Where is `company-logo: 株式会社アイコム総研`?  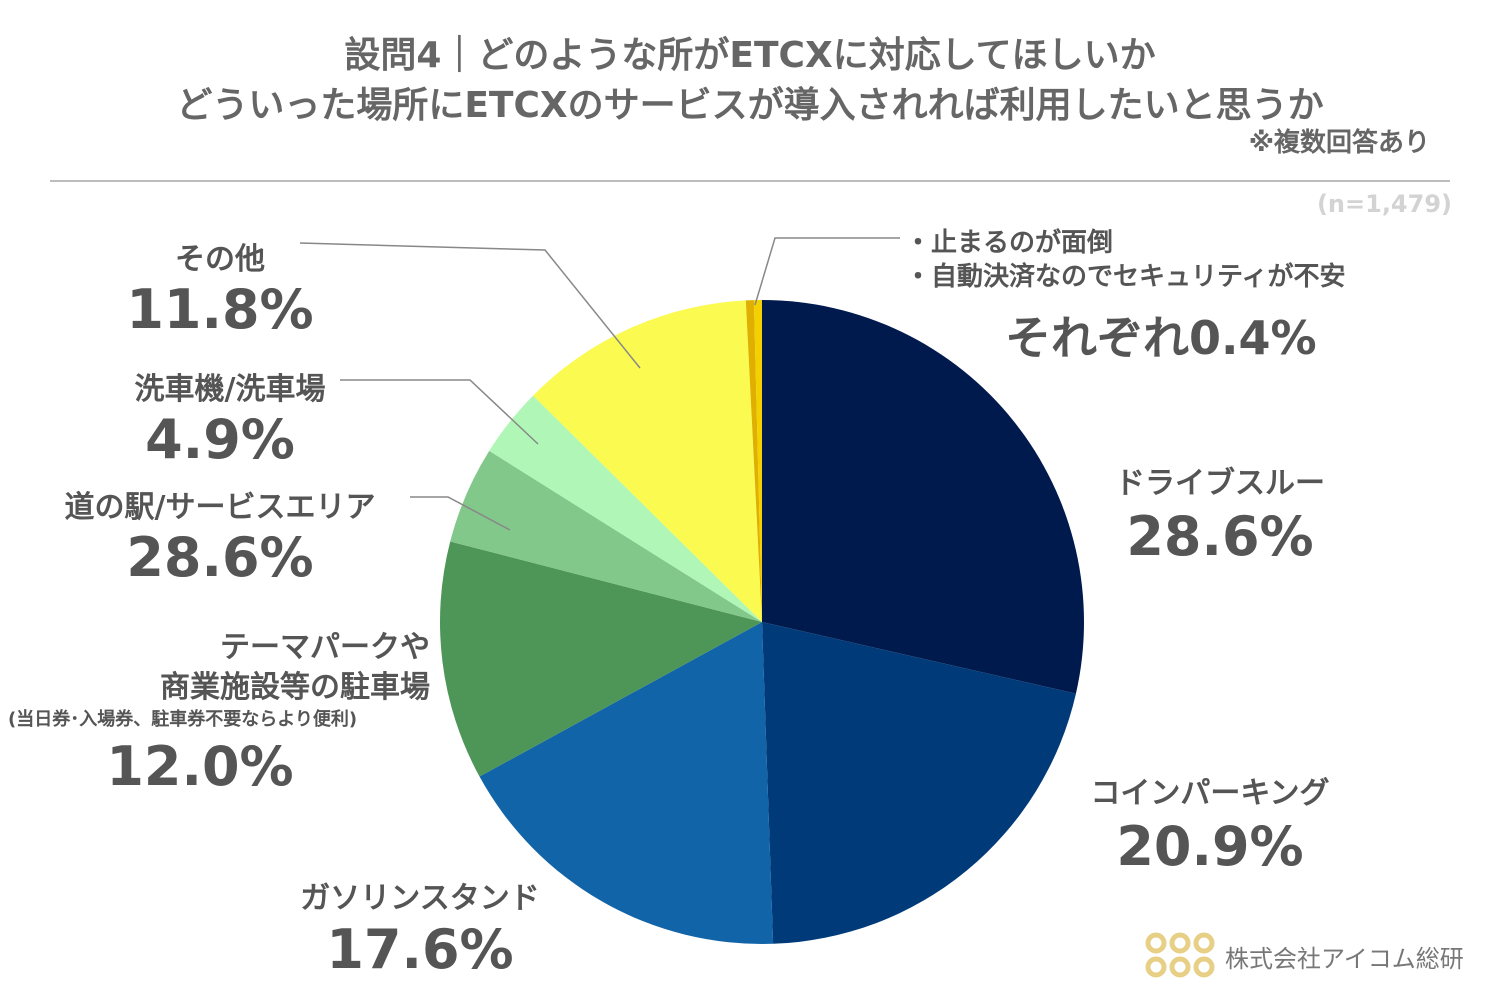 company-logo: 株式会社アイコム総研 is located at coordinates (1304, 956).